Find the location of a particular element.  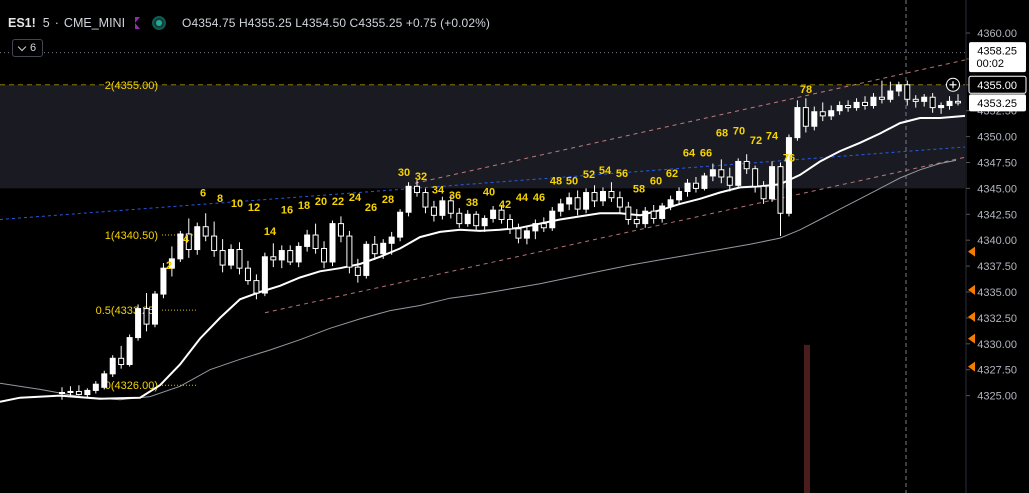

price-label-box is located at coordinates (997, 57).